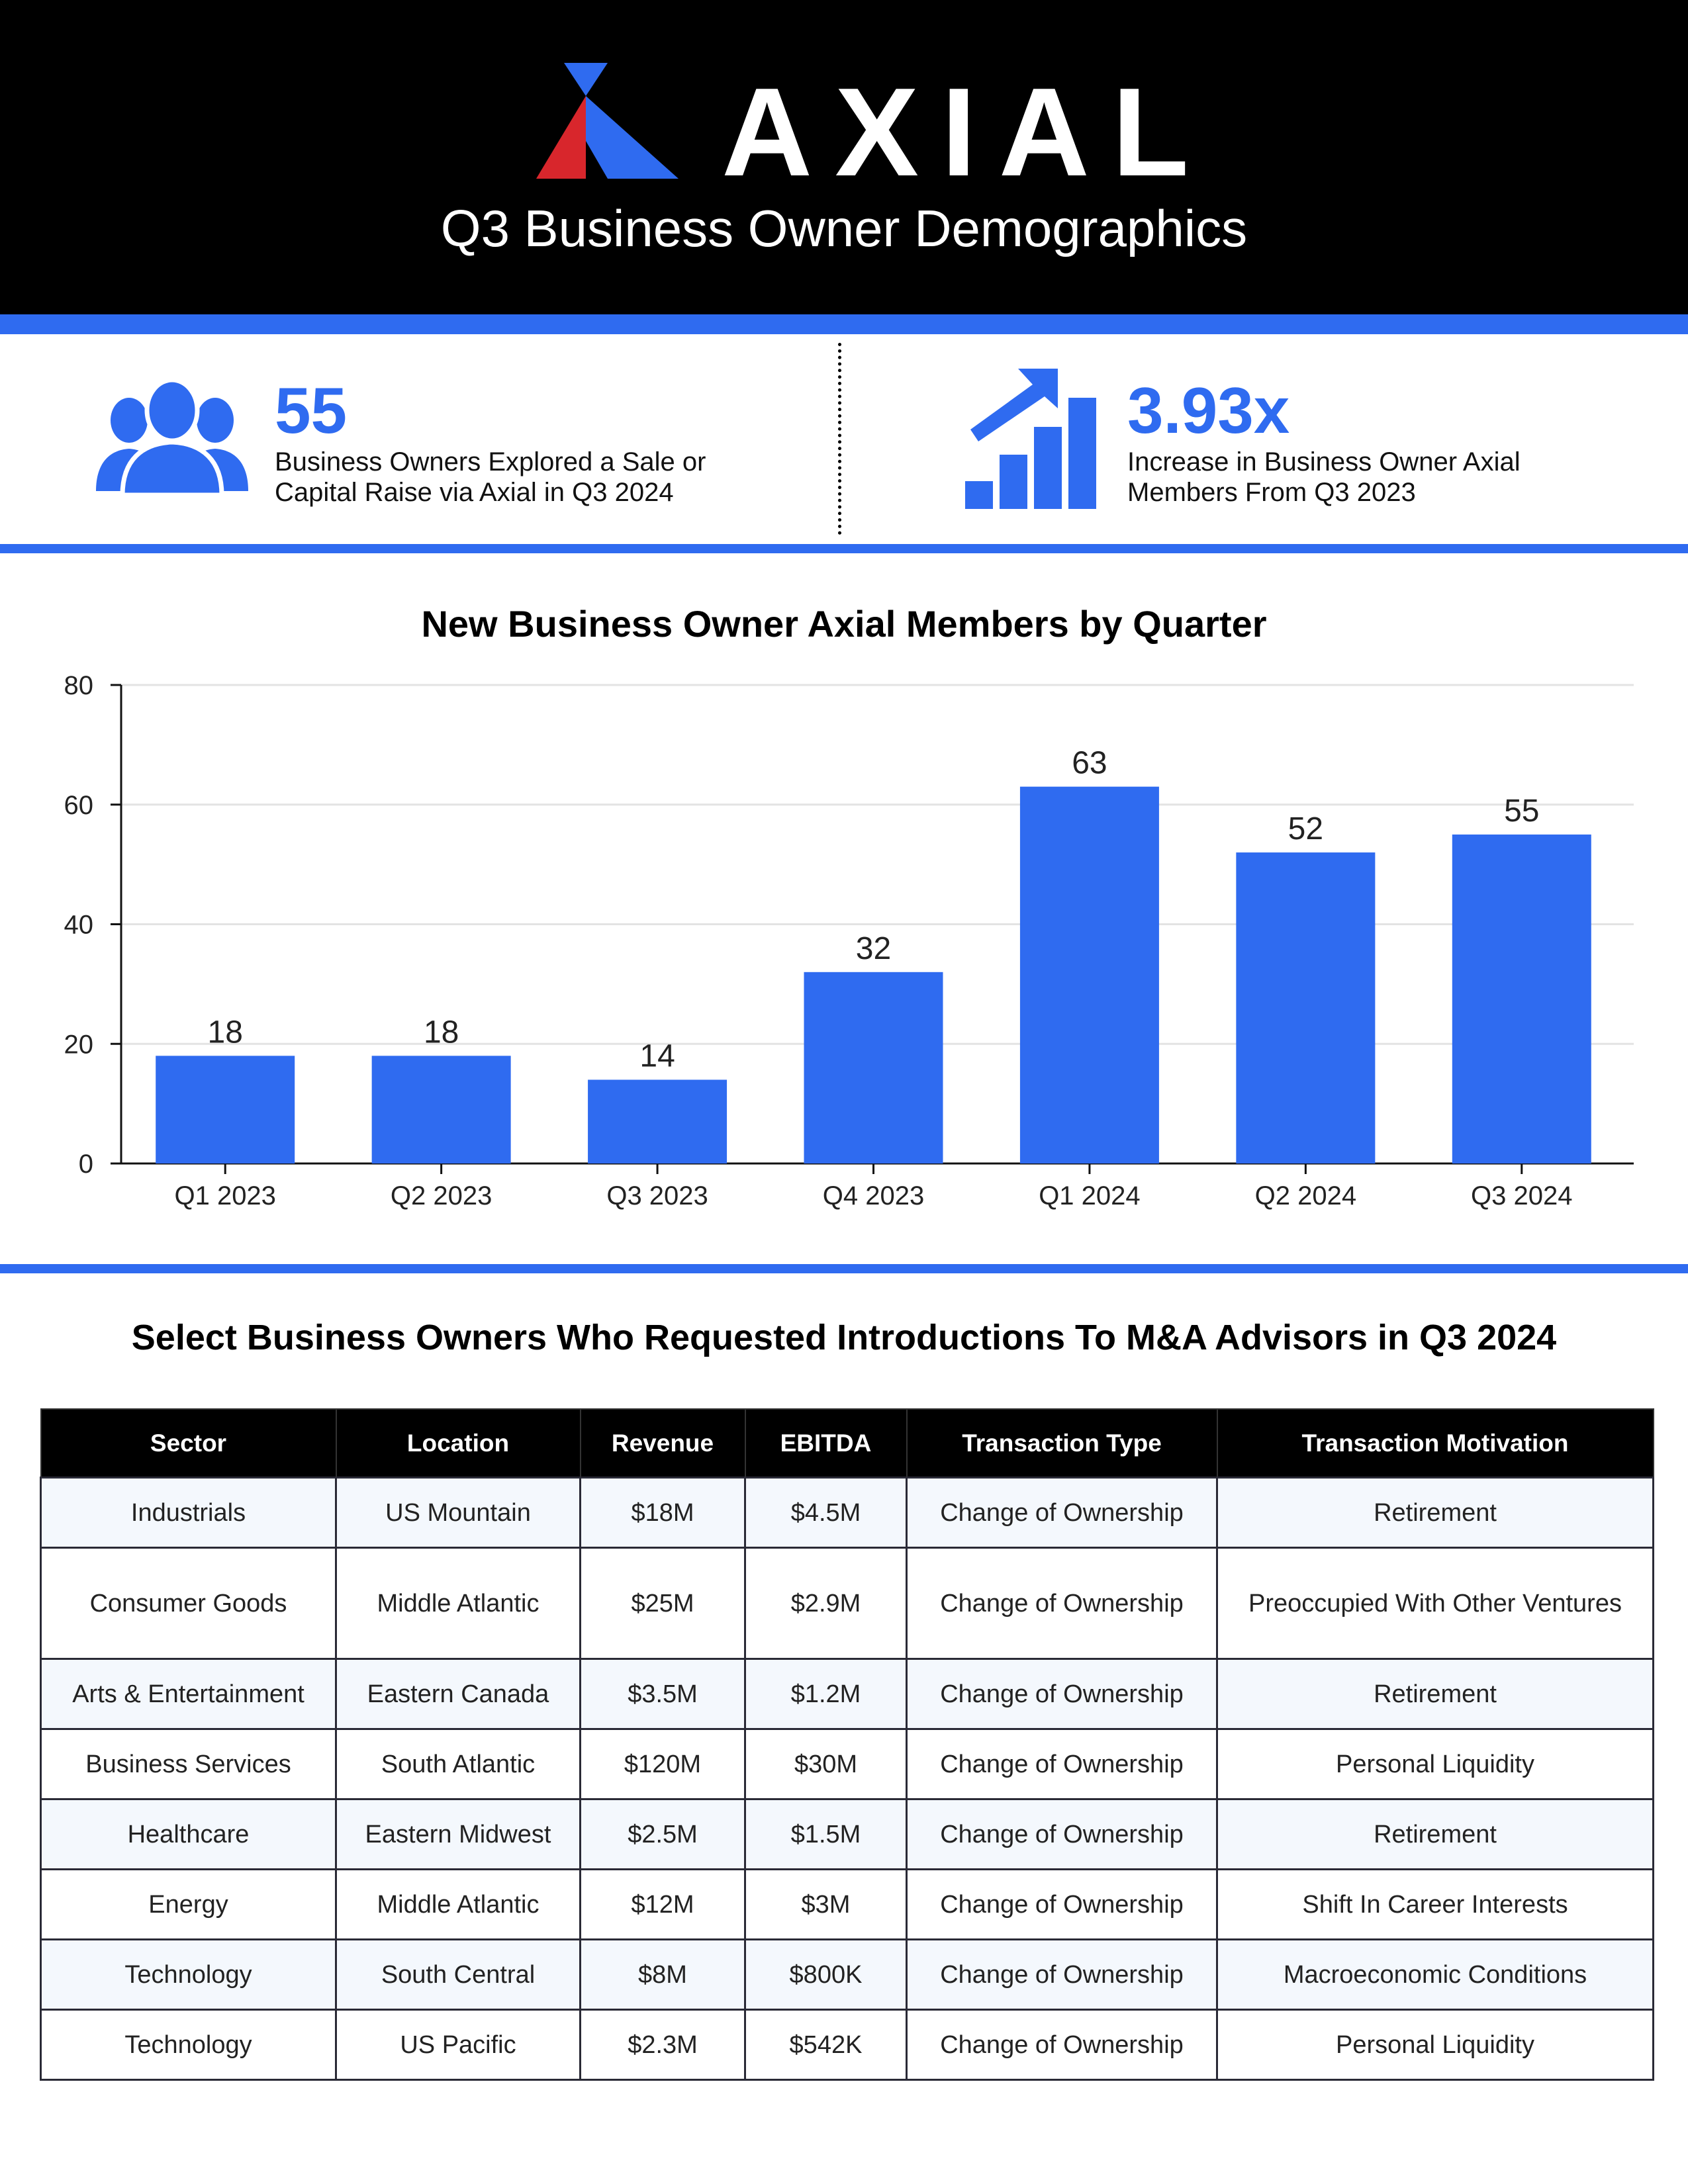 The width and height of the screenshot is (1688, 2184). I want to click on y-tick-label: 20, so click(79, 1044).